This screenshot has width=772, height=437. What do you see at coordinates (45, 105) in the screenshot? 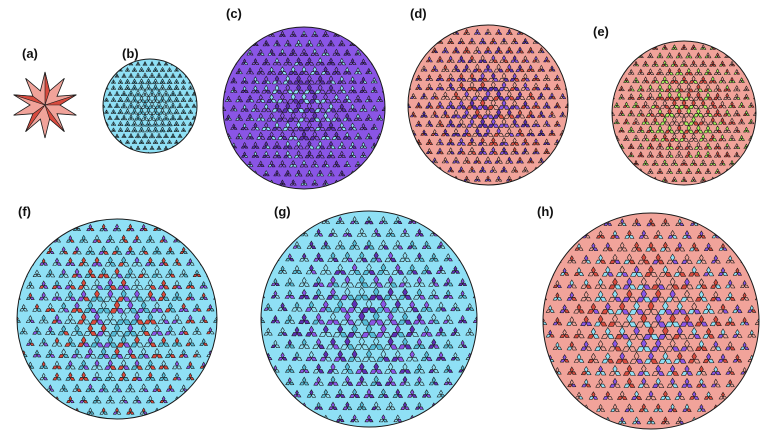
I see `panel-a-star-polyhedron` at bounding box center [45, 105].